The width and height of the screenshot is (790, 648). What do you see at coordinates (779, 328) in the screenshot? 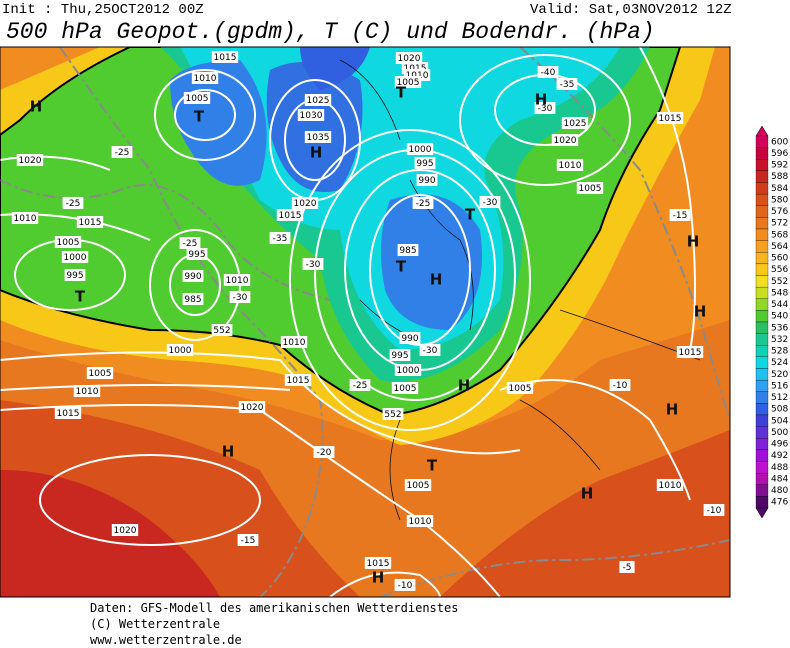
I see `colorbar-label: 536` at bounding box center [779, 328].